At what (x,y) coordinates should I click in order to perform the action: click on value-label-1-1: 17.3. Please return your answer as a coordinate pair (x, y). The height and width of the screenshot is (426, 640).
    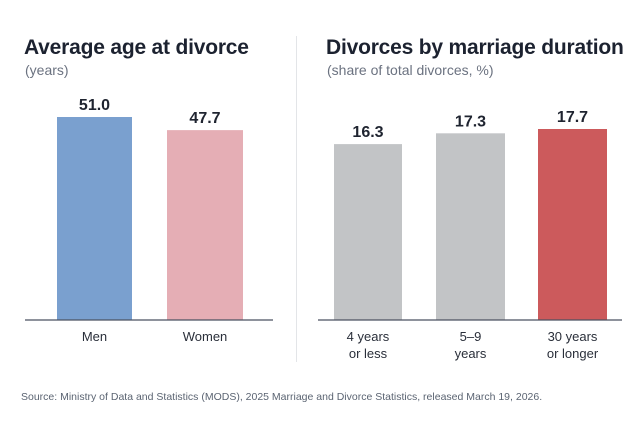
    Looking at the image, I should click on (470, 121).